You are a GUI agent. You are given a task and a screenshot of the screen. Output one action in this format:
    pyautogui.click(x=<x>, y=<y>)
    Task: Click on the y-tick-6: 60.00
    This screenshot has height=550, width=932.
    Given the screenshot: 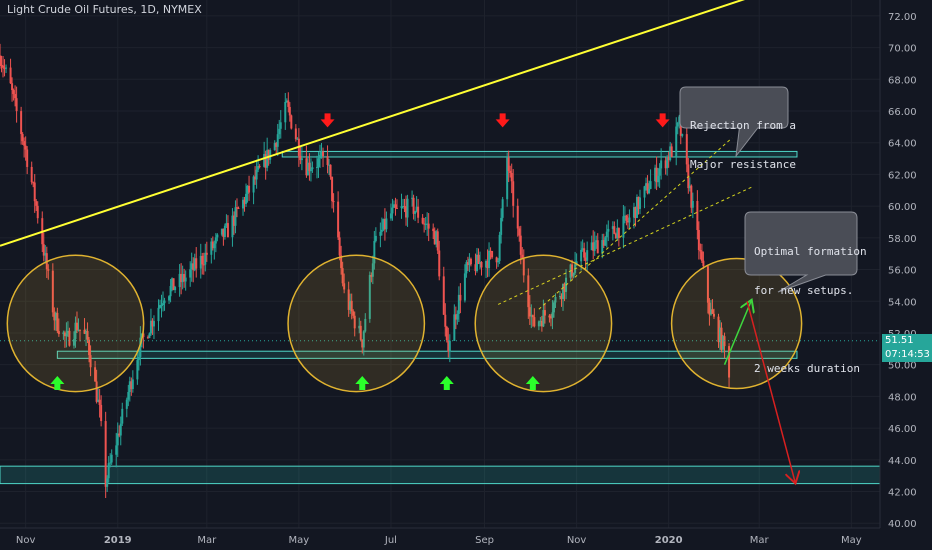 What is the action you would take?
    pyautogui.click(x=902, y=207)
    